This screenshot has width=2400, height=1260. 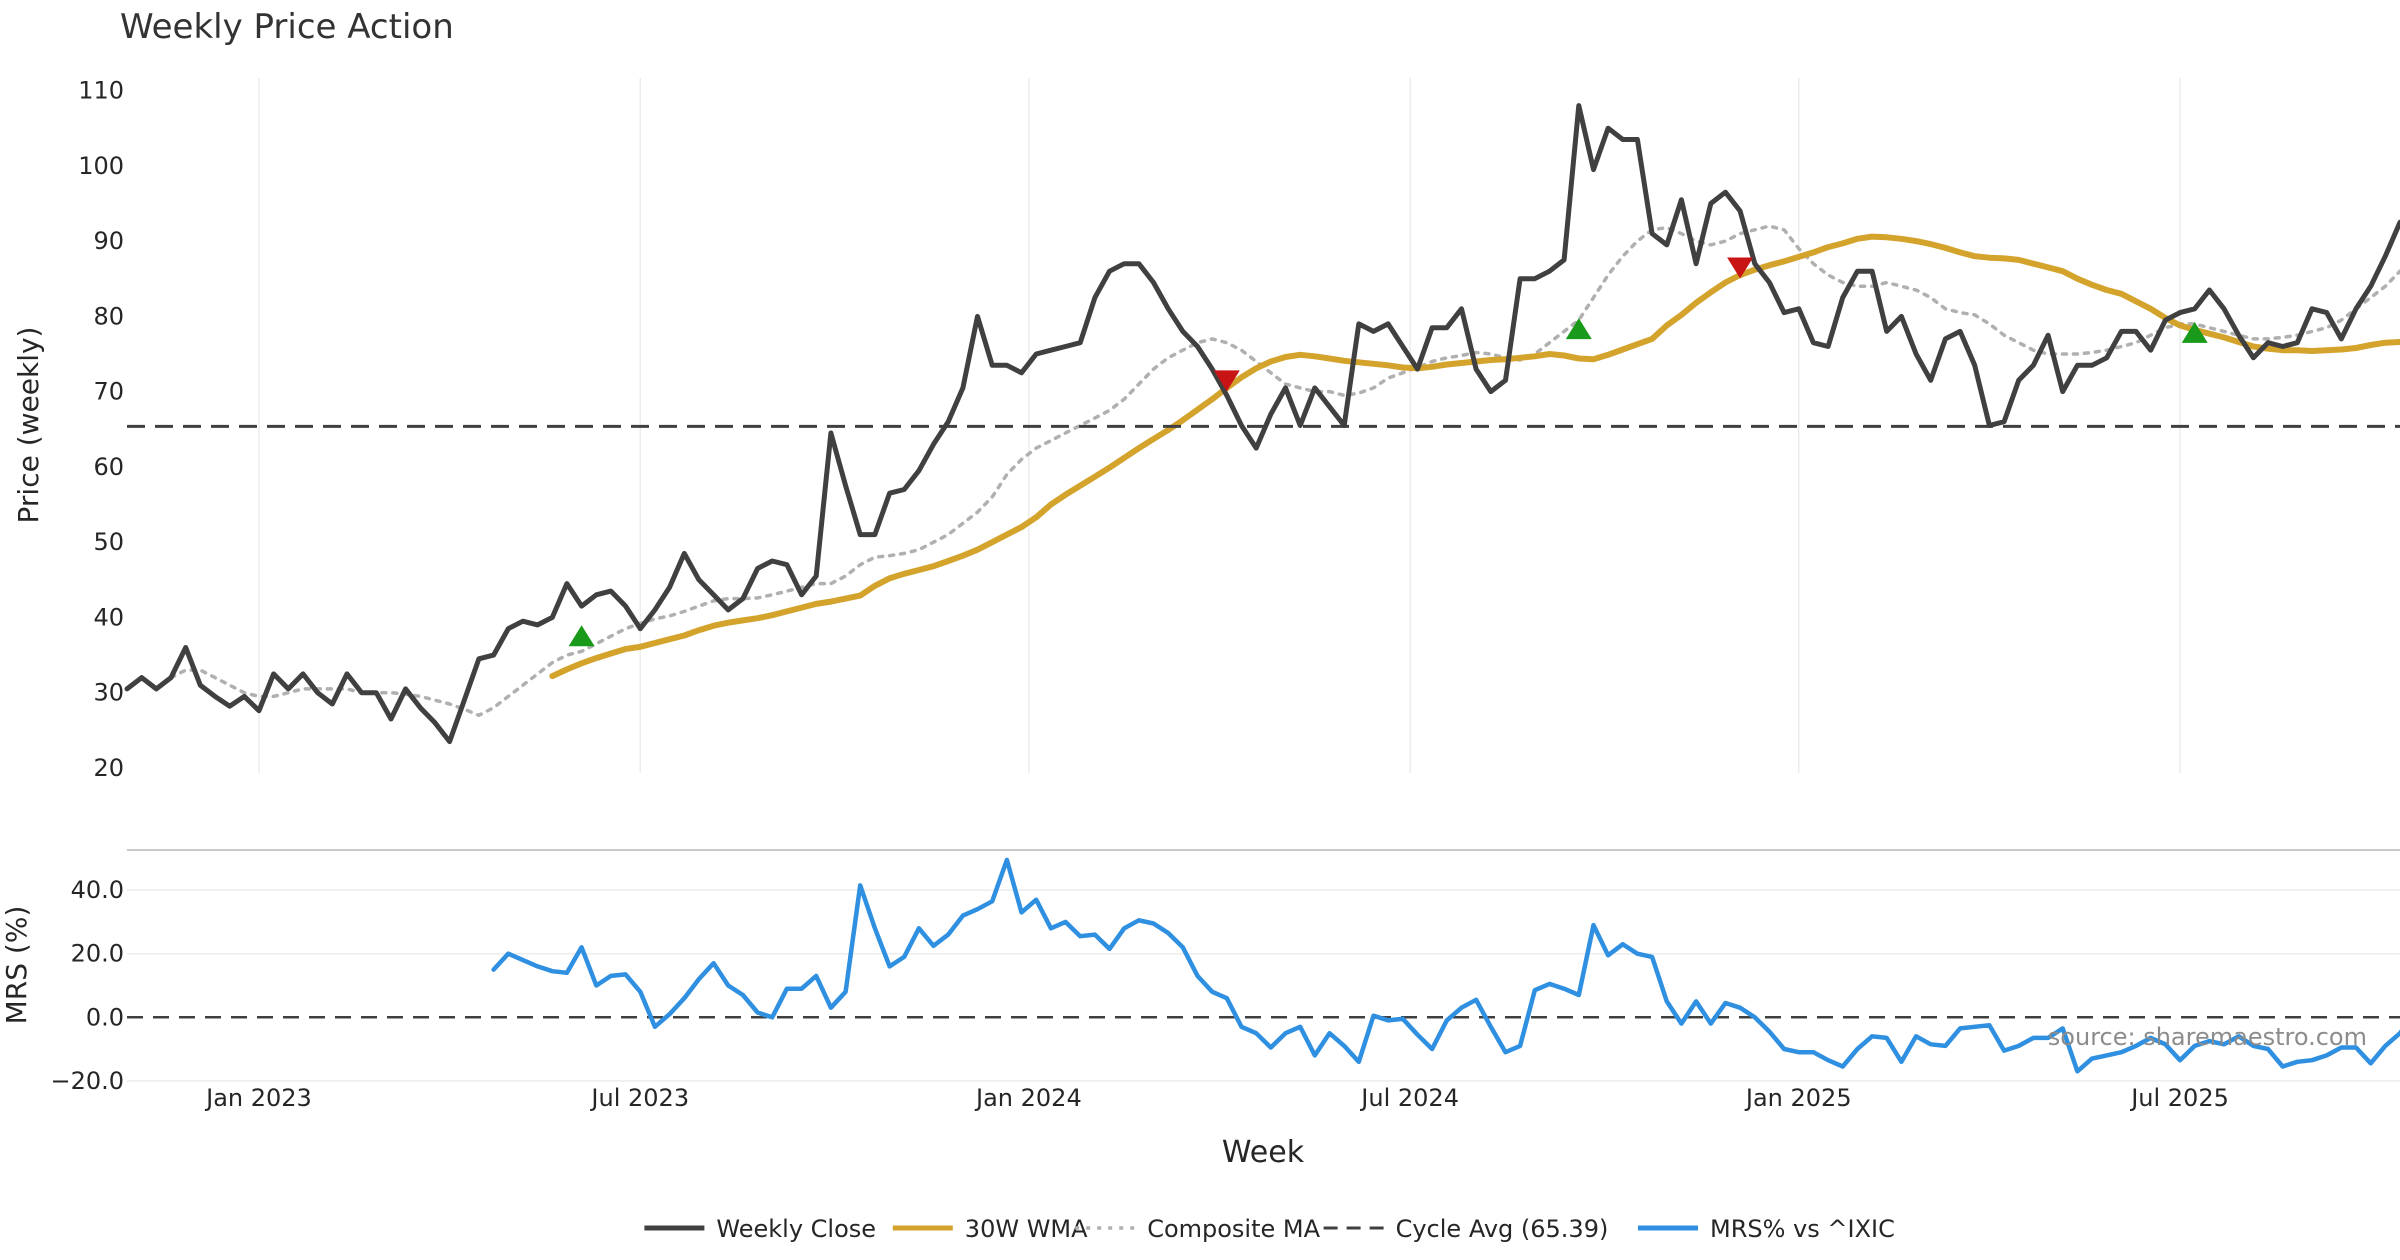 What do you see at coordinates (1502, 1229) in the screenshot?
I see `legend-label-cycle-avg-65-39: Cycle Avg (65.39)` at bounding box center [1502, 1229].